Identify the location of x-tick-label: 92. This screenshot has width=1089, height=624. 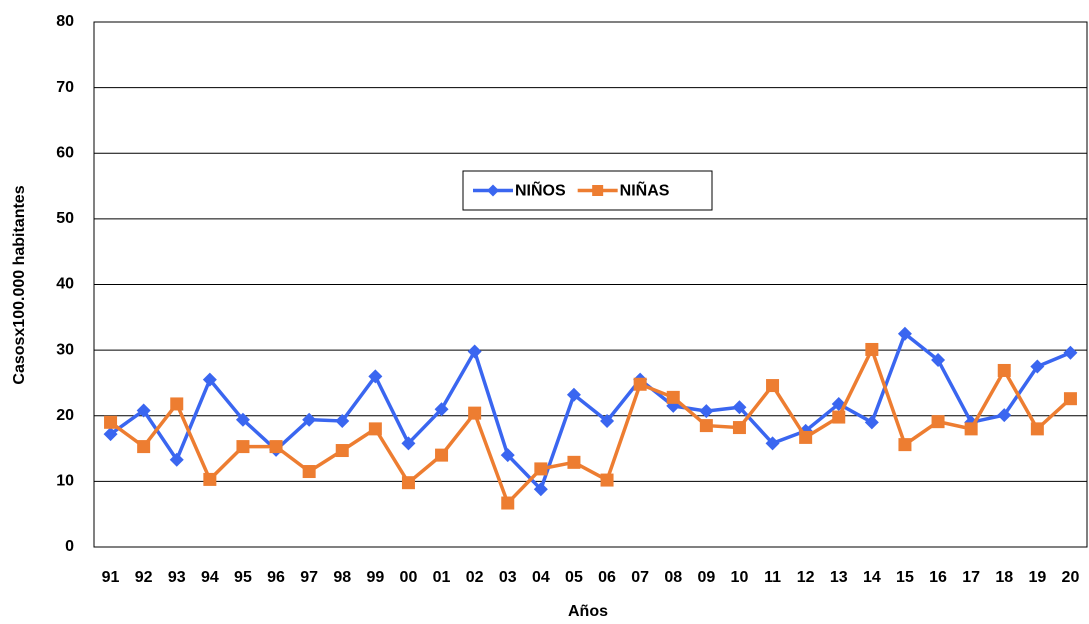
(144, 577).